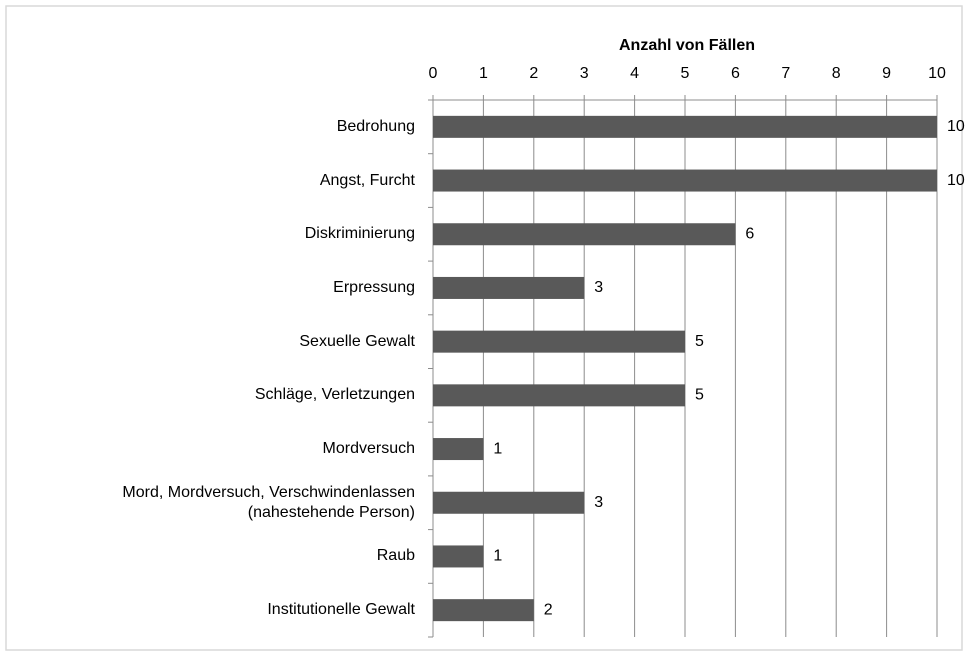 This screenshot has width=969, height=657. What do you see at coordinates (433, 73) in the screenshot?
I see `x-tick-label: 0` at bounding box center [433, 73].